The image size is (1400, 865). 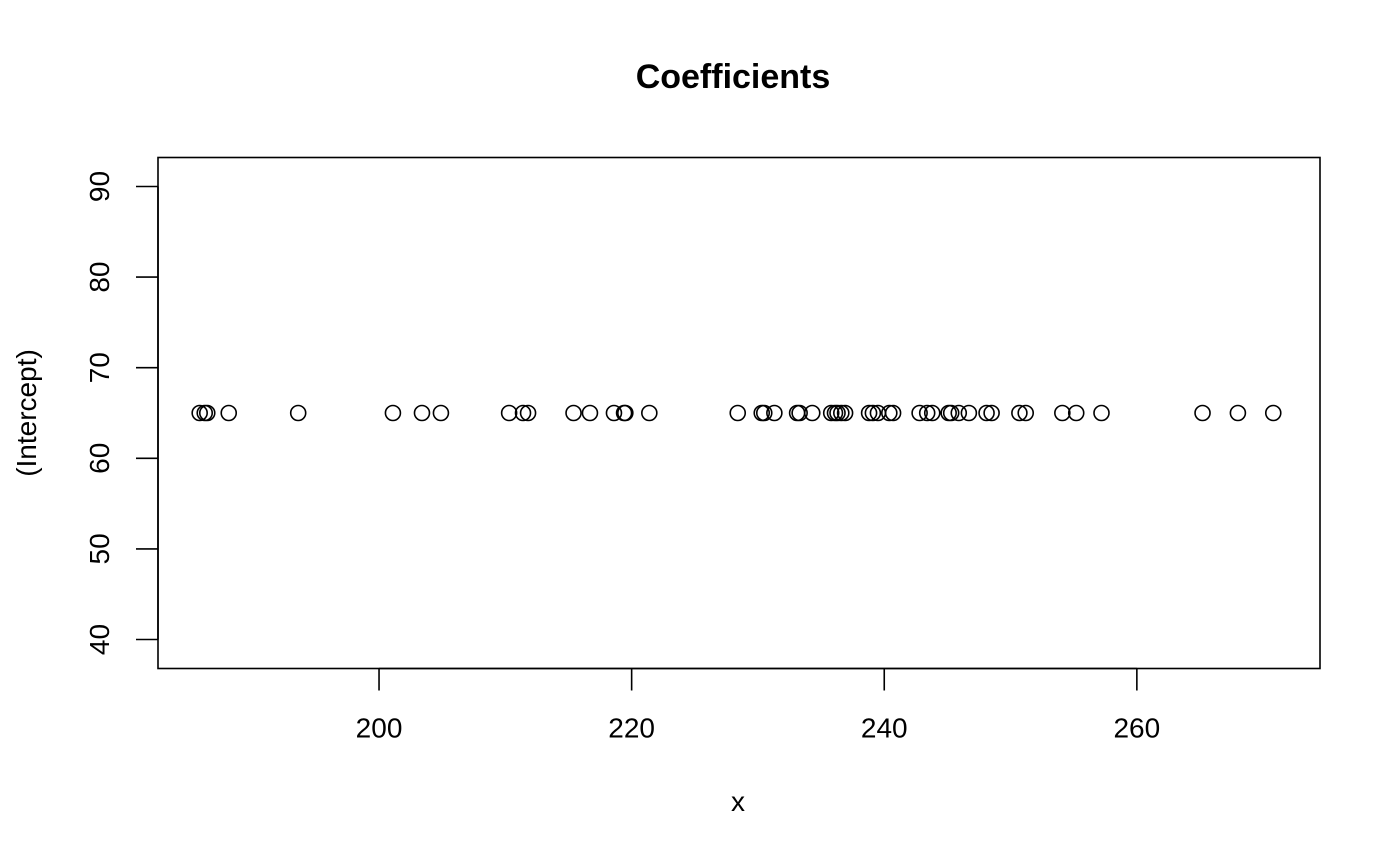 I want to click on y-tick-label: 50, so click(x=99, y=548).